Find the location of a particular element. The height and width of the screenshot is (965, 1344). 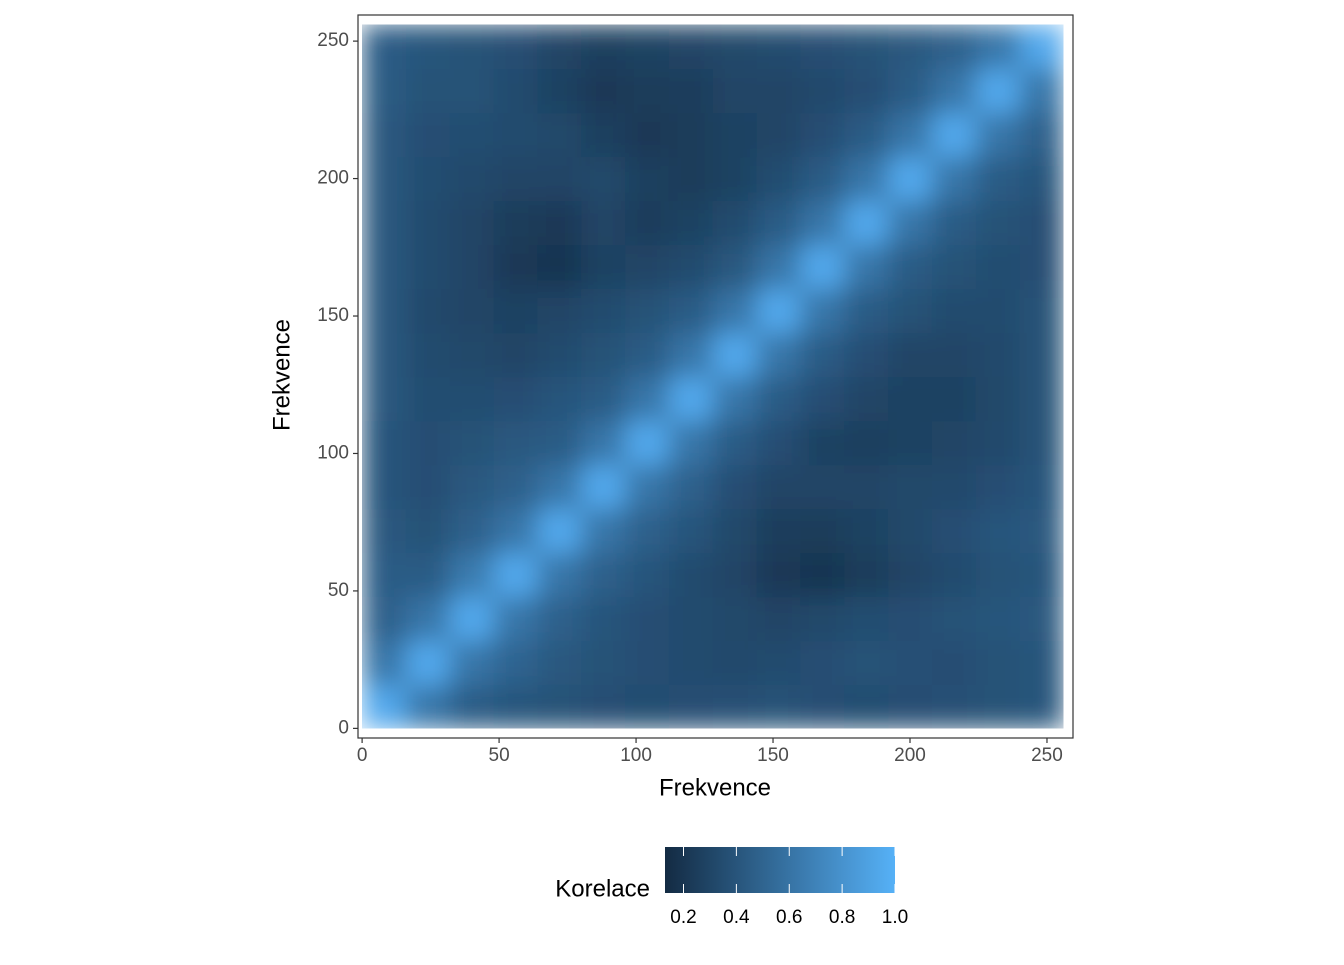

y-tick-label: 150 is located at coordinates (333, 315).